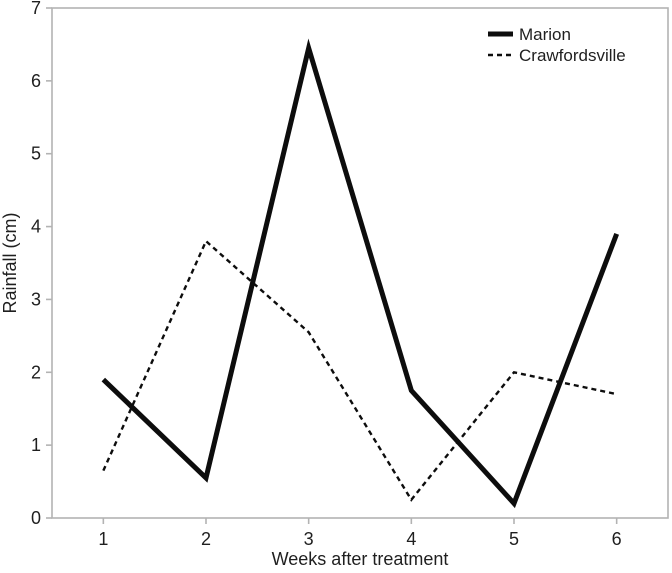 This screenshot has height=573, width=672. Describe the element at coordinates (360, 533) in the screenshot. I see `x-axis-ticks: 1 2 3 4 5 6` at that location.